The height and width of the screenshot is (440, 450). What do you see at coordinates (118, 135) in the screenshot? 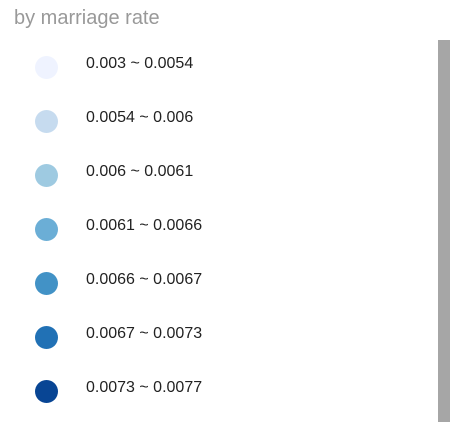
I see `legend-item: 0.0054 ~ 0.006` at bounding box center [118, 135].